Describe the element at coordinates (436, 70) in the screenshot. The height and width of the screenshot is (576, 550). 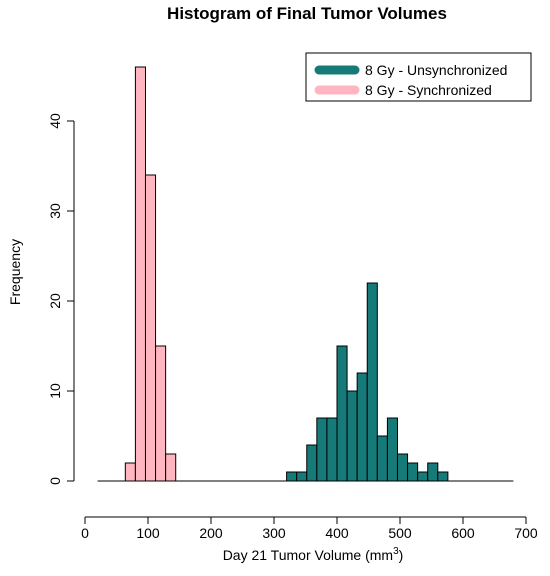
I see `legend-label-unsynchronized: 8 Gy - Unsynchronized` at that location.